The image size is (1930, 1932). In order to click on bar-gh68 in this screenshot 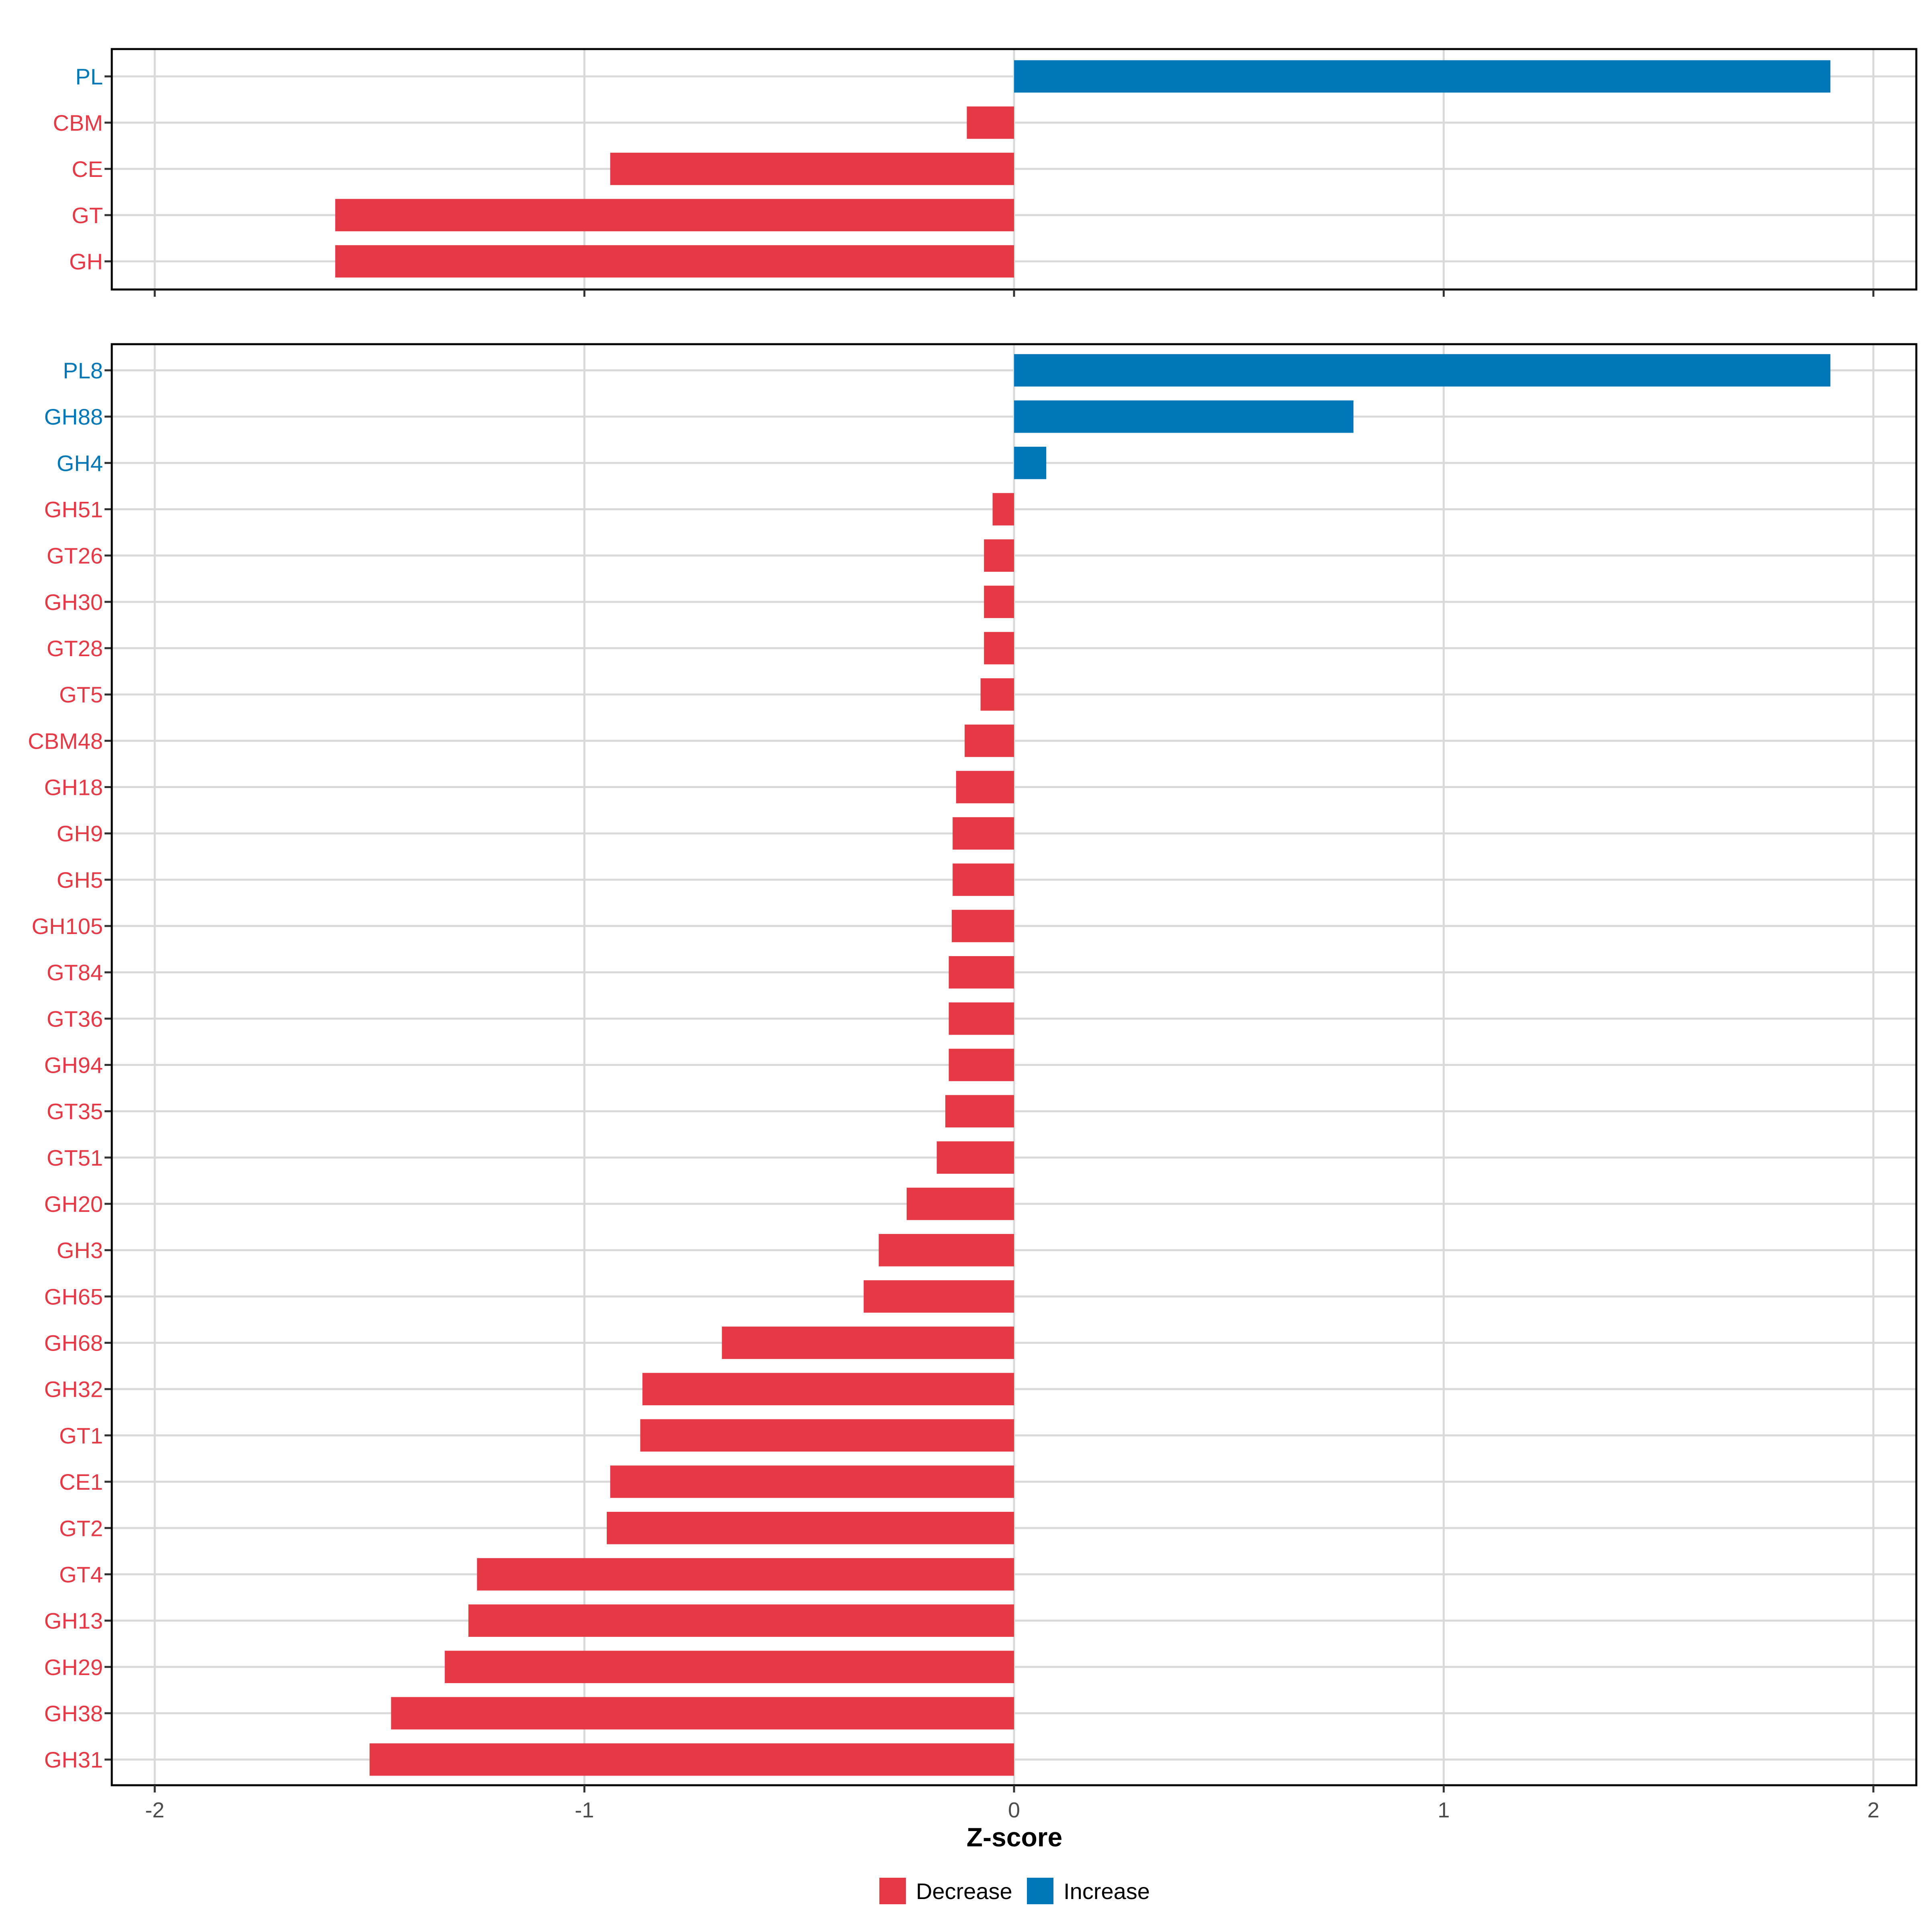, I will do `click(868, 1342)`.